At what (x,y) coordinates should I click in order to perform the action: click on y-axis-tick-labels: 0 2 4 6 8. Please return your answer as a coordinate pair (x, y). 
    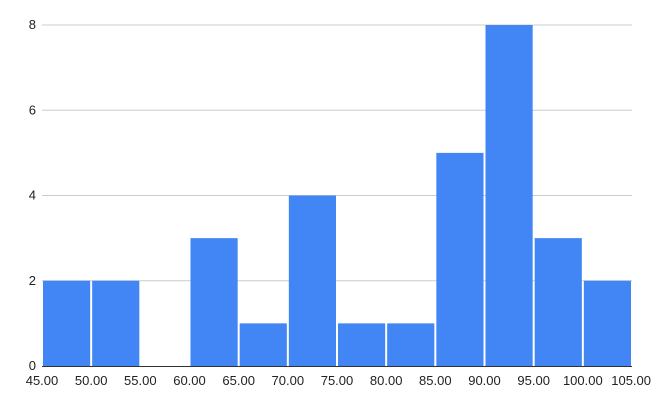
    Looking at the image, I should click on (32, 195).